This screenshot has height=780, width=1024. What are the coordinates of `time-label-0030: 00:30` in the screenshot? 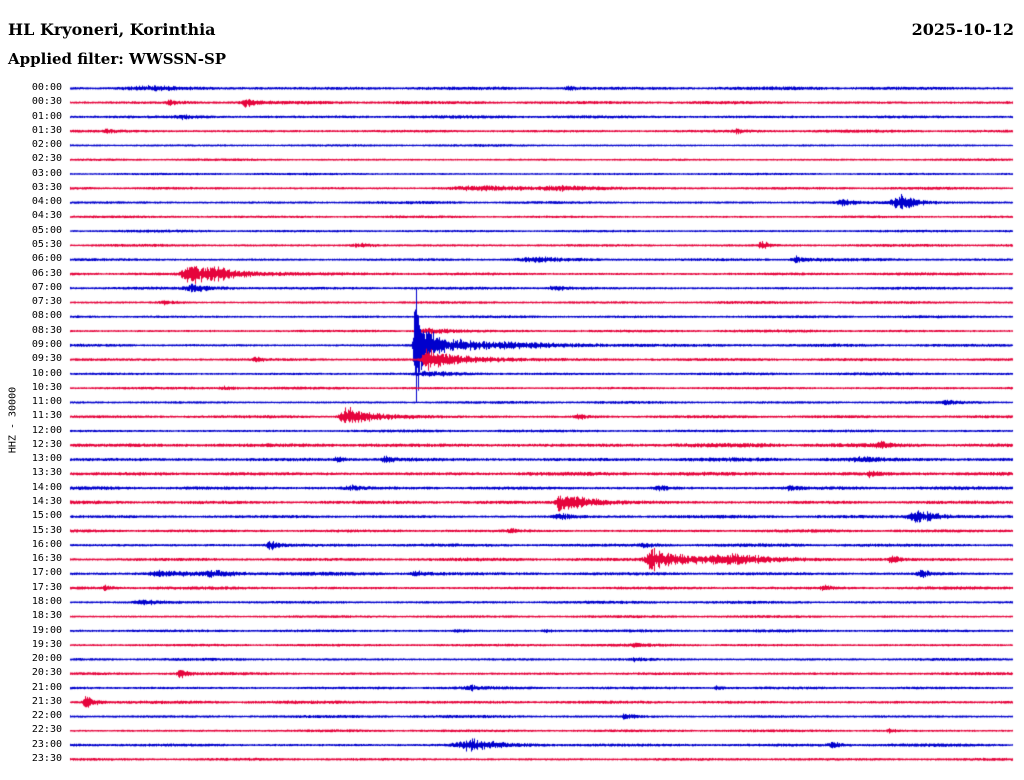 It's located at (46, 102).